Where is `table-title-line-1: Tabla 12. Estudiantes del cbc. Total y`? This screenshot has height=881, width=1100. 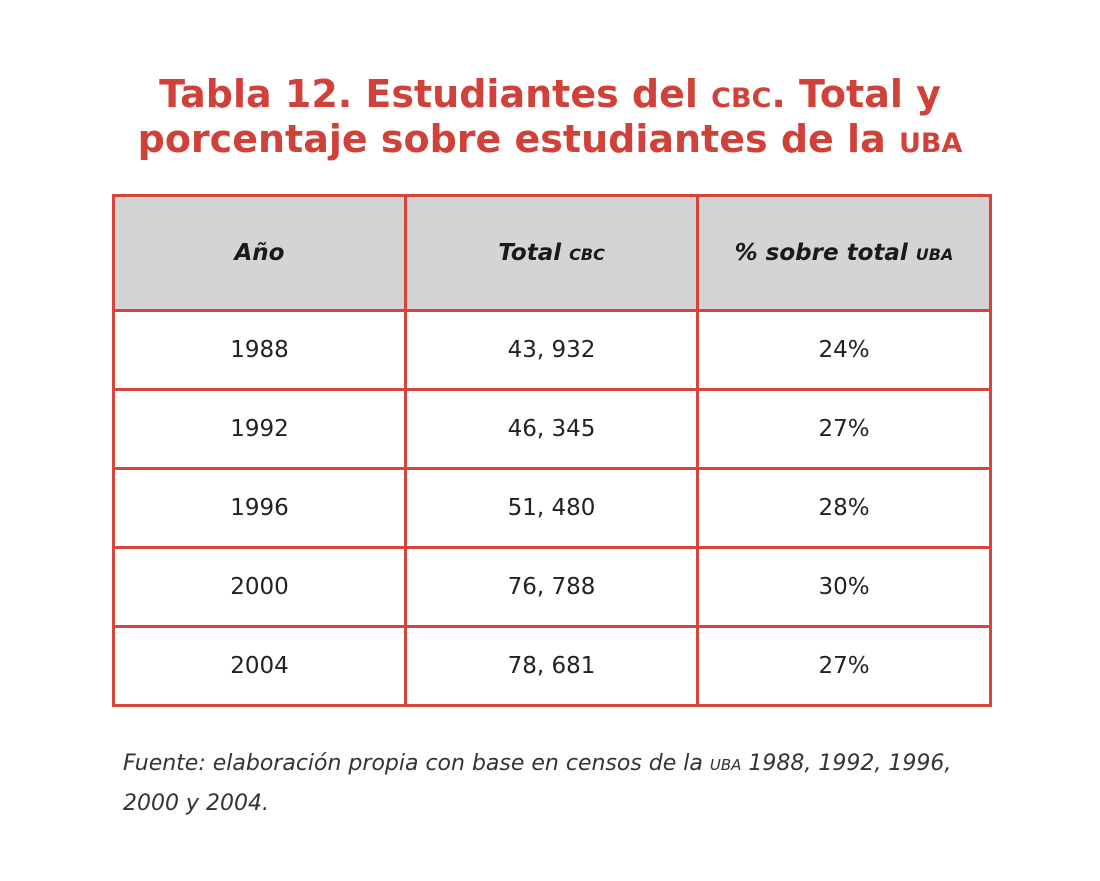
table-title-line-1: Tabla 12. Estudiantes del cbc. Total y is located at coordinates (550, 94).